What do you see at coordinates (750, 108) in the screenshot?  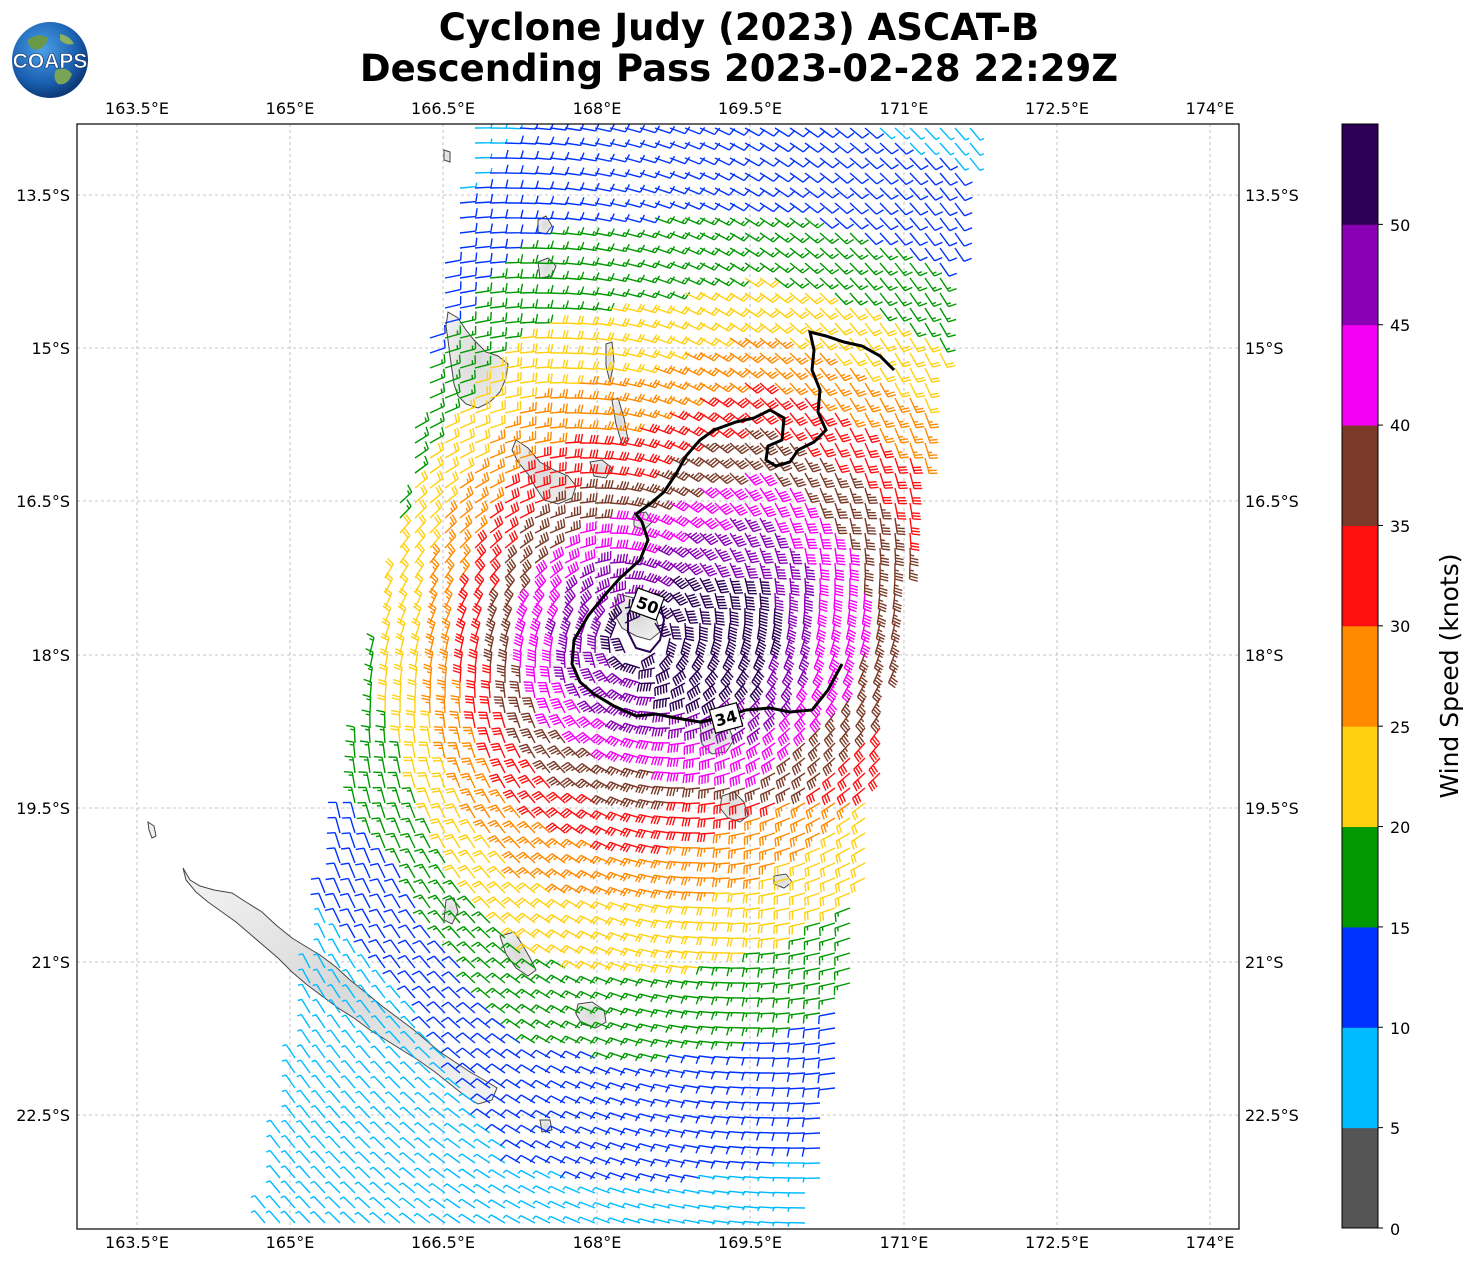 I see `x-tick-top: 169.5°E` at bounding box center [750, 108].